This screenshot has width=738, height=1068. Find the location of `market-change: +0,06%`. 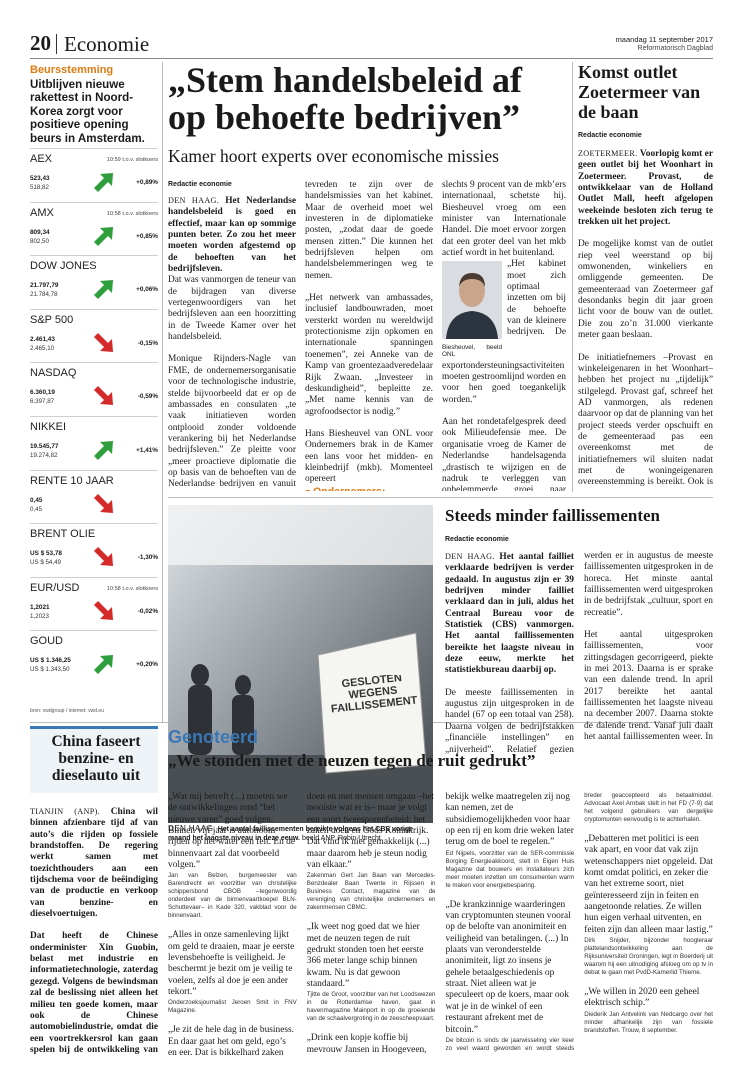

market-change: +0,06% is located at coordinates (147, 290).